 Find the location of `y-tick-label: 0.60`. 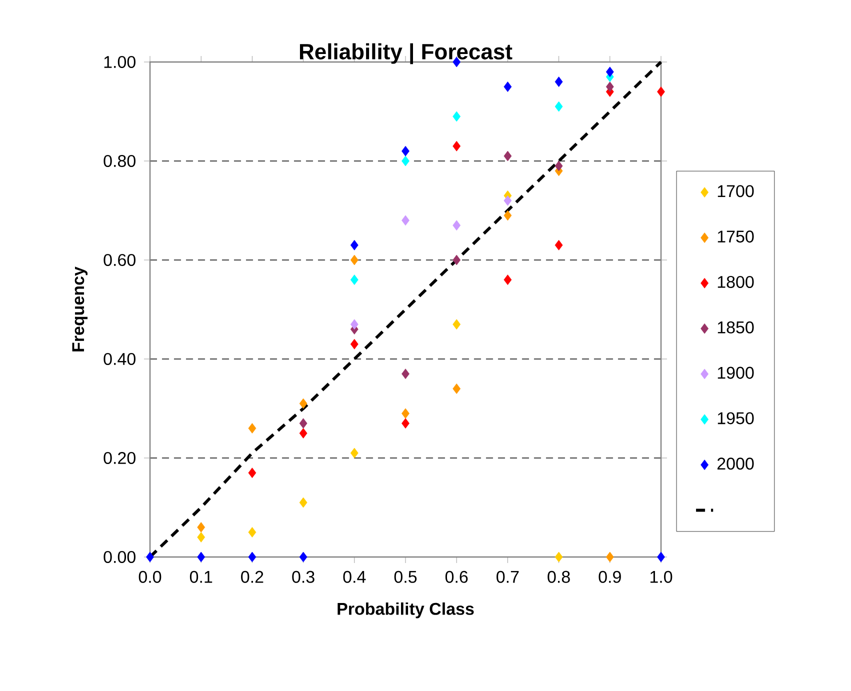

y-tick-label: 0.60 is located at coordinates (120, 260).